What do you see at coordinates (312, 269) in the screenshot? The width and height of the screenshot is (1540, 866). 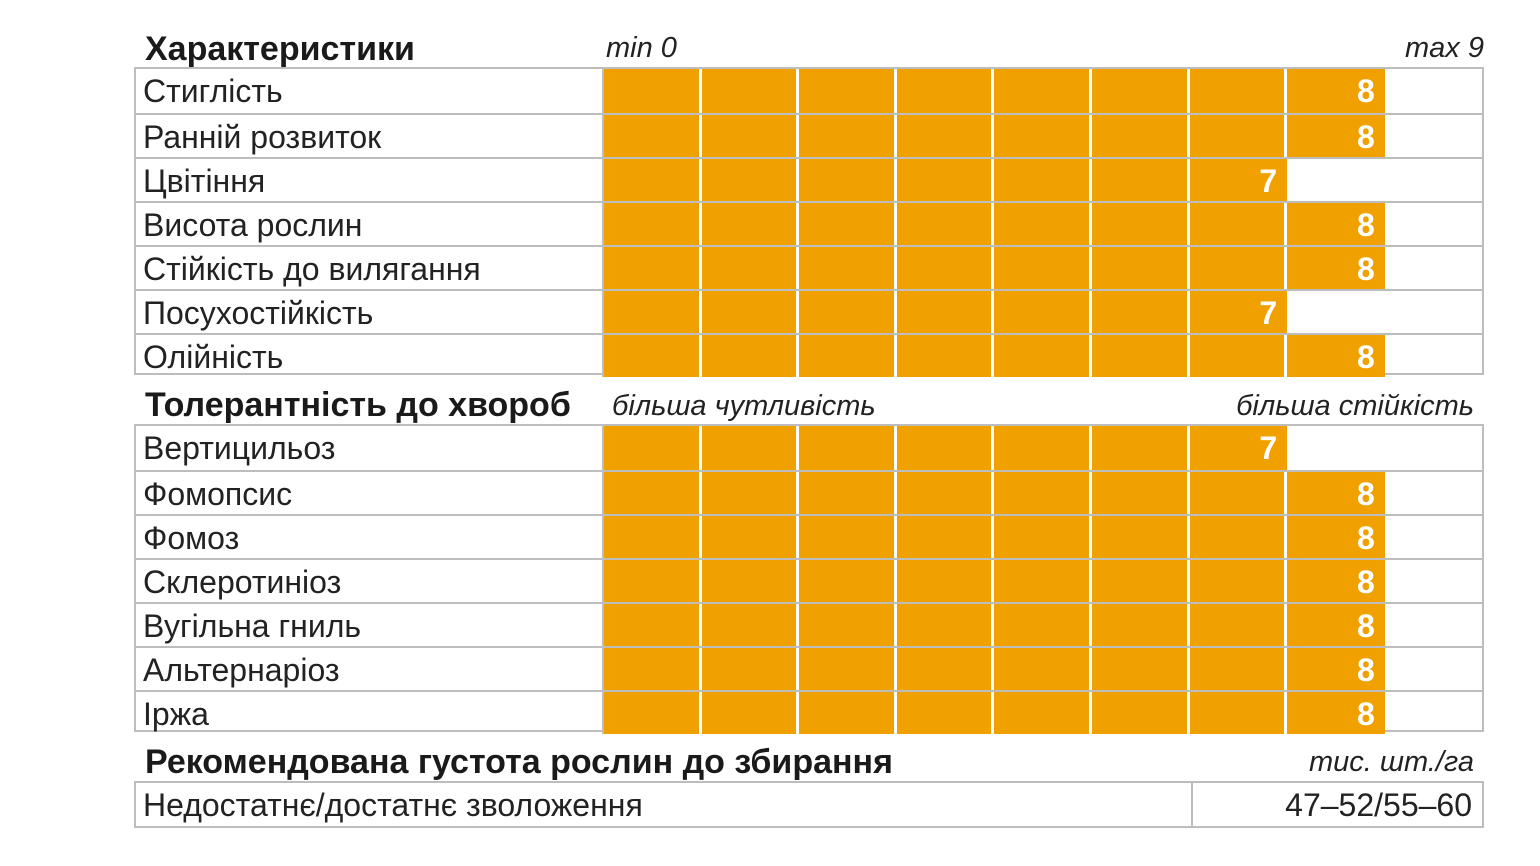 I see `category-label: Стійкість до вилягання` at bounding box center [312, 269].